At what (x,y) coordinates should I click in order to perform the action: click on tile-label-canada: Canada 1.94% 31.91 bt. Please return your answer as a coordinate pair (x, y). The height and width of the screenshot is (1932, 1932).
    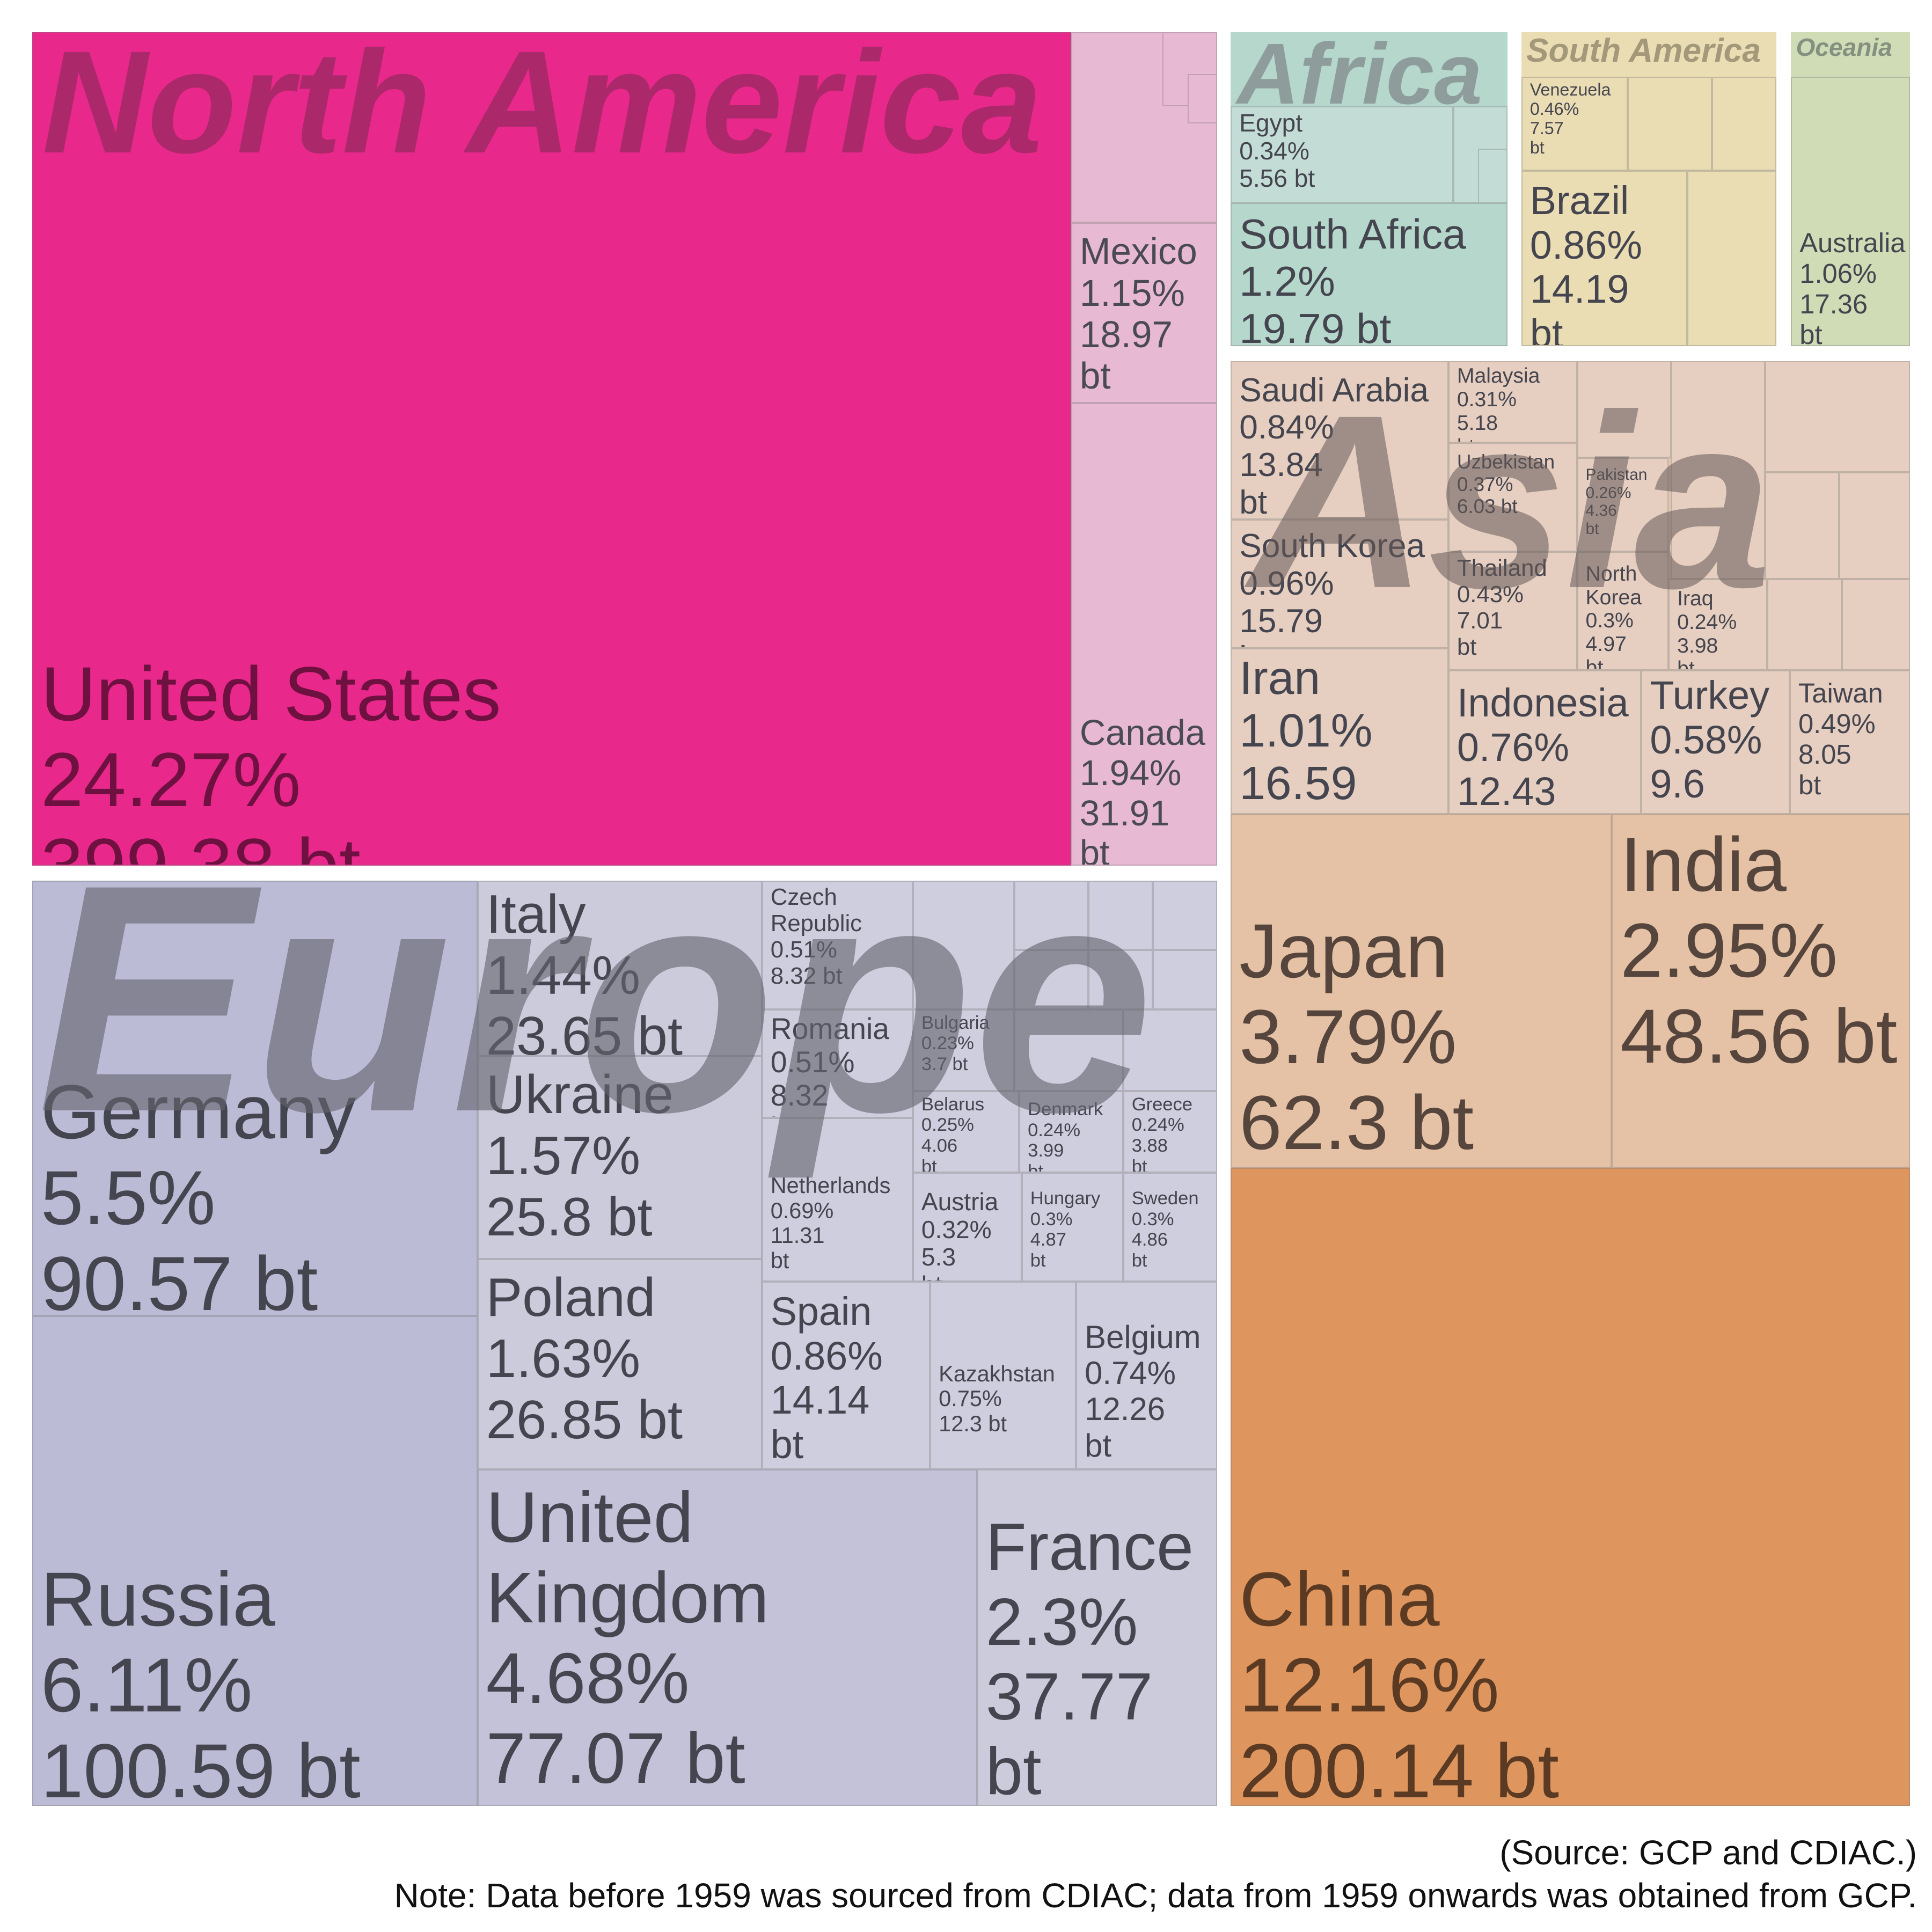
    Looking at the image, I should click on (1142, 789).